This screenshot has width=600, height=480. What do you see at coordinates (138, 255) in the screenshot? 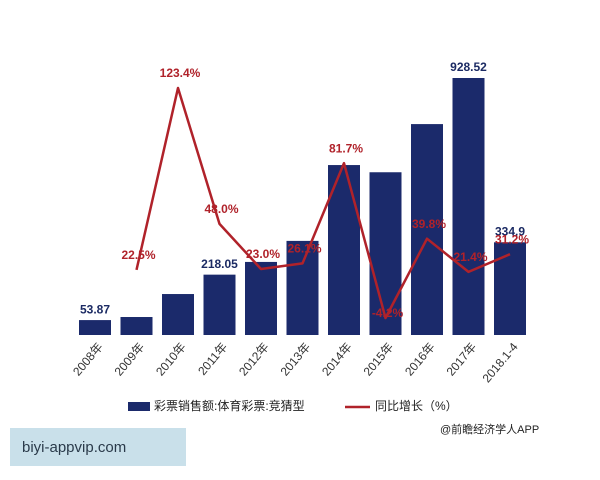
I see `line-label: 22.5%` at bounding box center [138, 255].